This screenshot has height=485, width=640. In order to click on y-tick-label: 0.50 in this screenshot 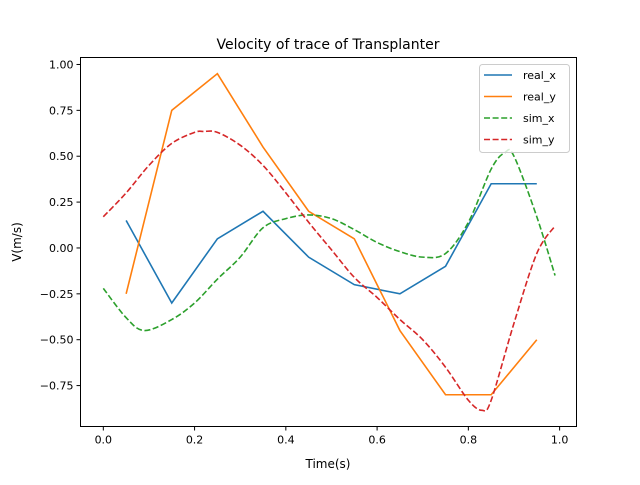, I will do `click(61, 156)`.